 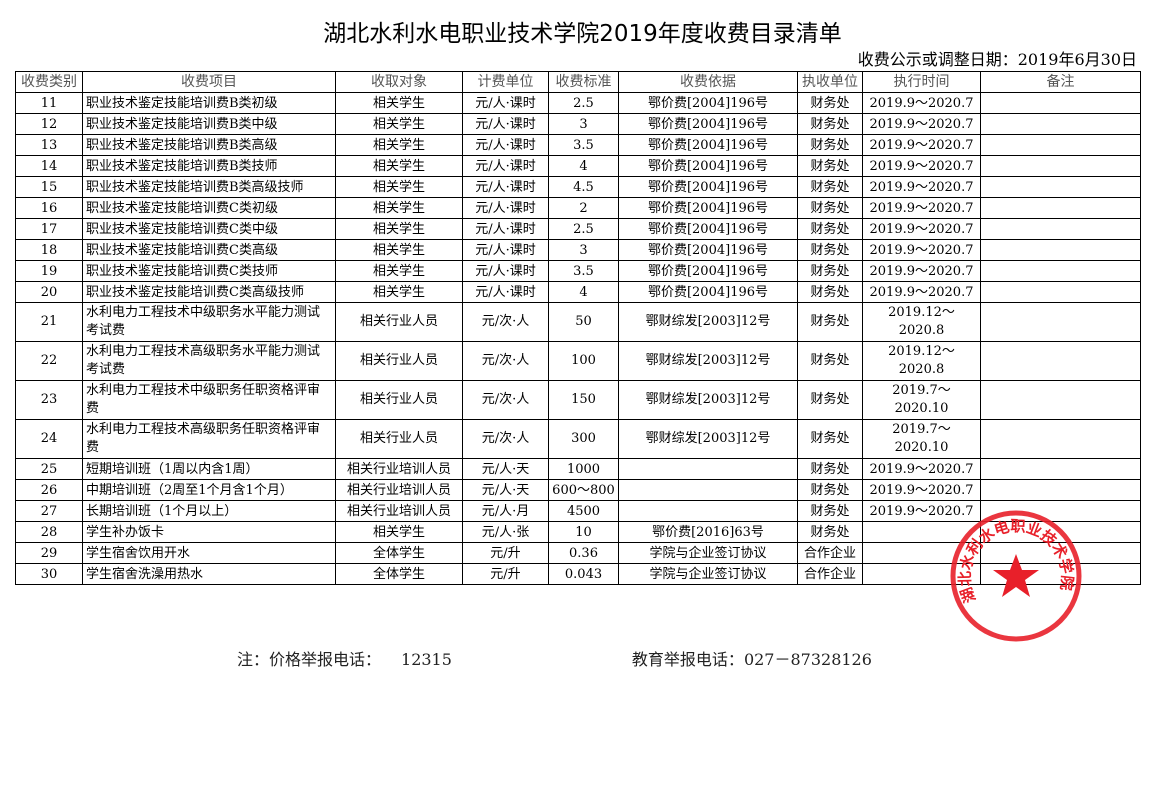 I want to click on column-header: 收费类别, so click(x=49, y=82).